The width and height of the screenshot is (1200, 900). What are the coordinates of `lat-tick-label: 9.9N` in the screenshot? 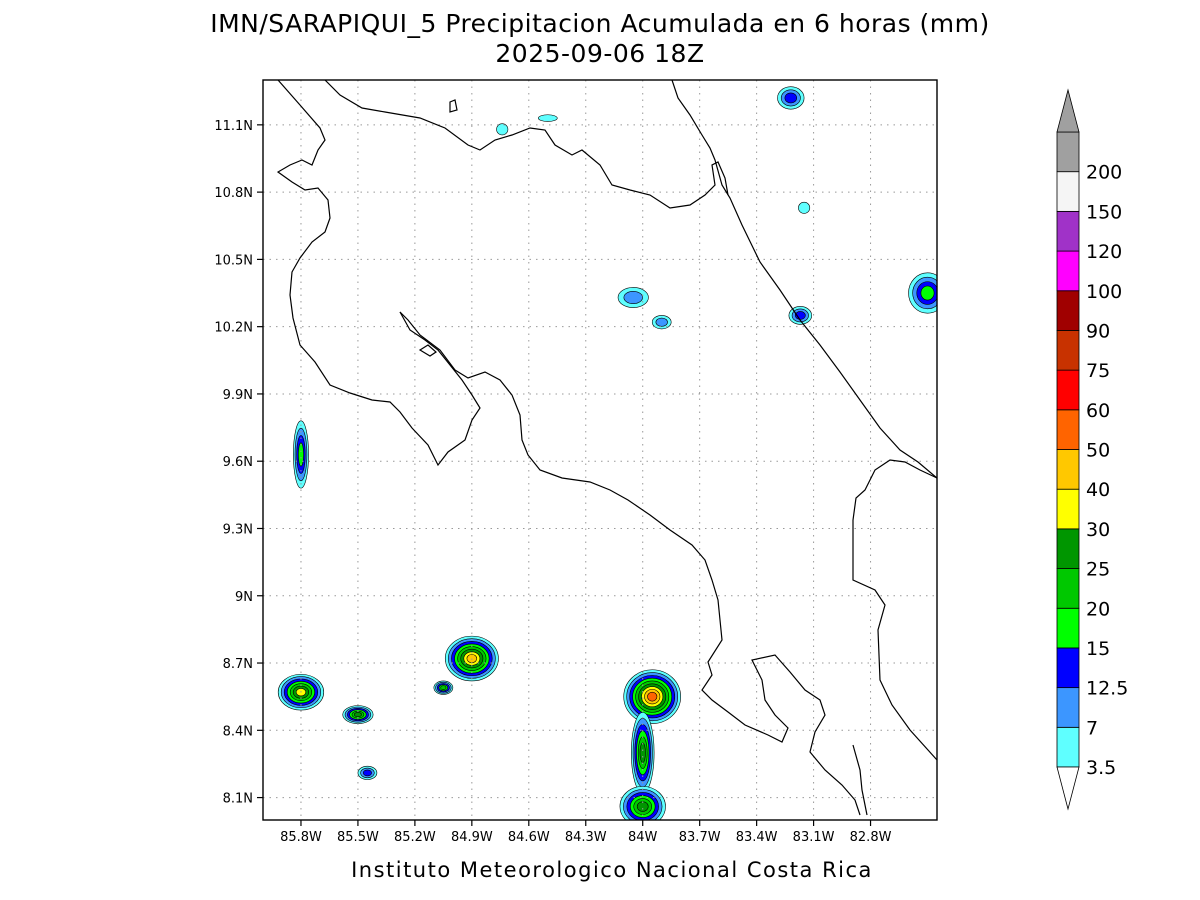 It's located at (238, 395).